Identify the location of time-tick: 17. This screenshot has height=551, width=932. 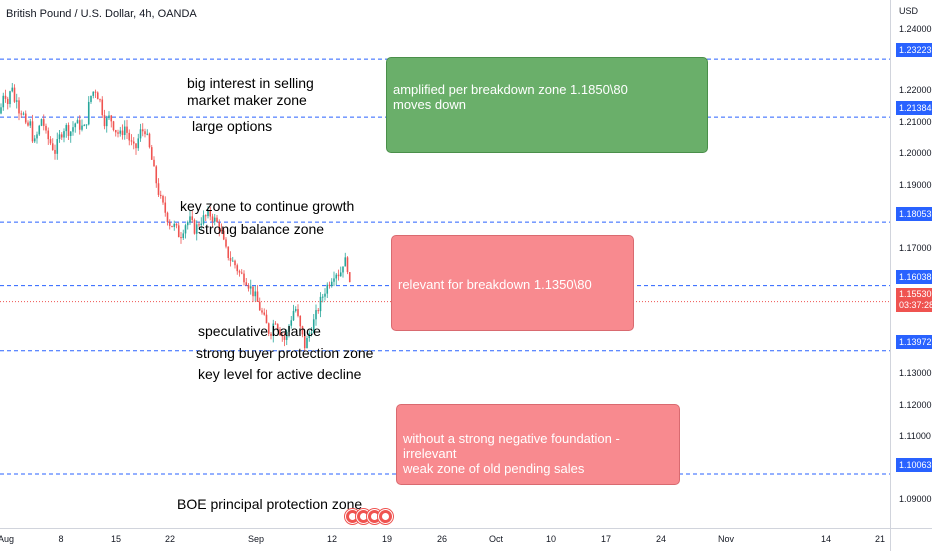
(606, 539).